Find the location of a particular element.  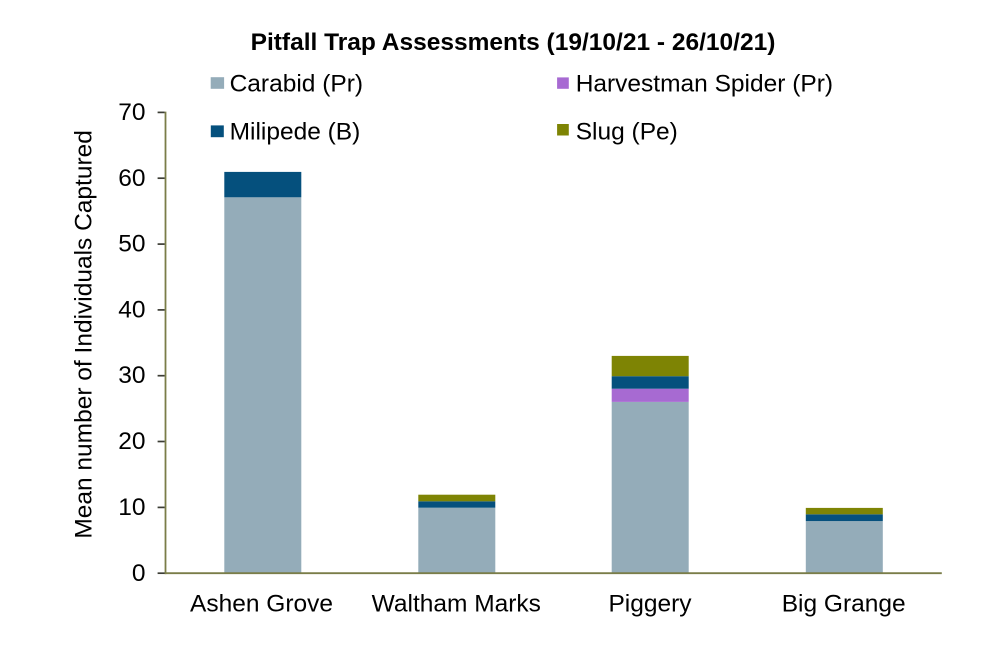

svg-text: Carabid (Pr) is located at coordinates (296, 84).